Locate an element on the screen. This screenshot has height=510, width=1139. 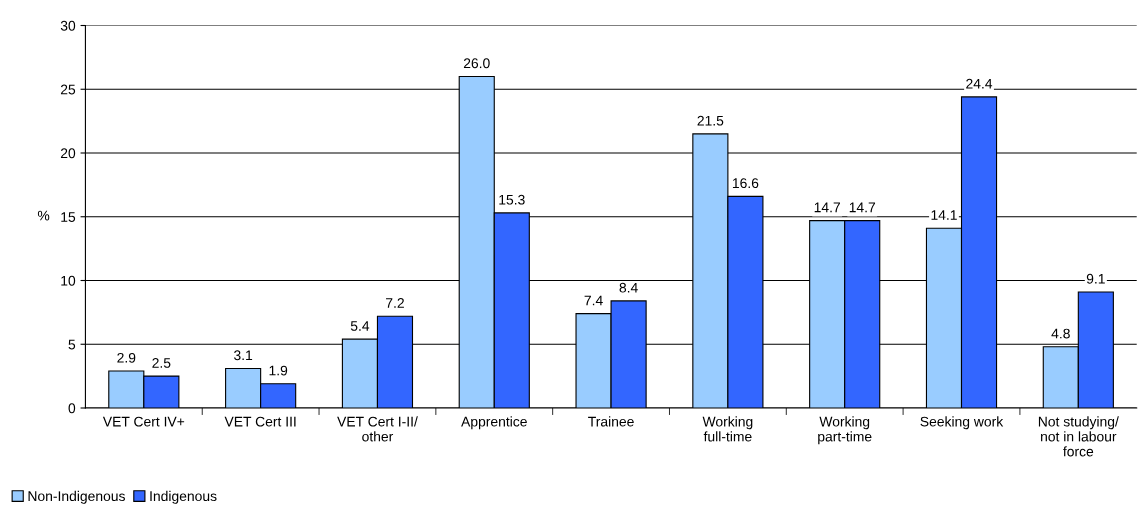
data-label: 2.5 is located at coordinates (161, 362).